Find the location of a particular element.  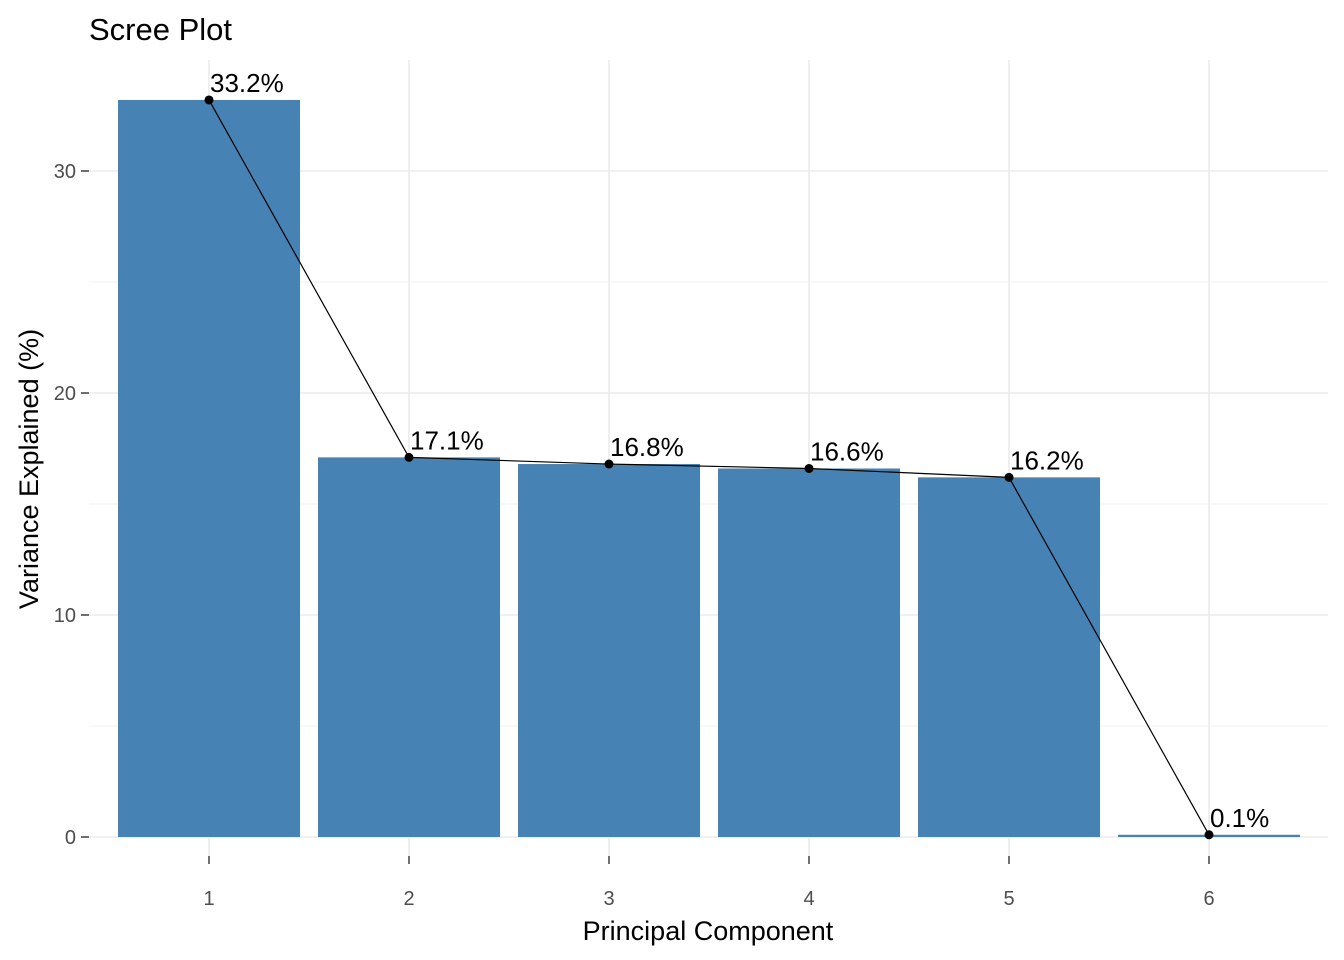

x-tick-label: 5 is located at coordinates (1008, 899).